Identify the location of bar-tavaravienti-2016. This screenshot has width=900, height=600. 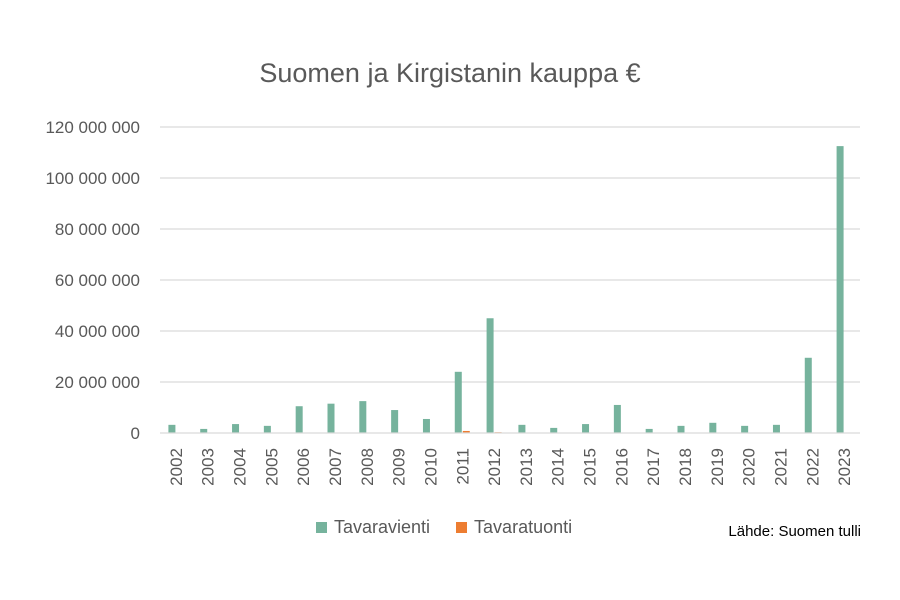
(617, 418).